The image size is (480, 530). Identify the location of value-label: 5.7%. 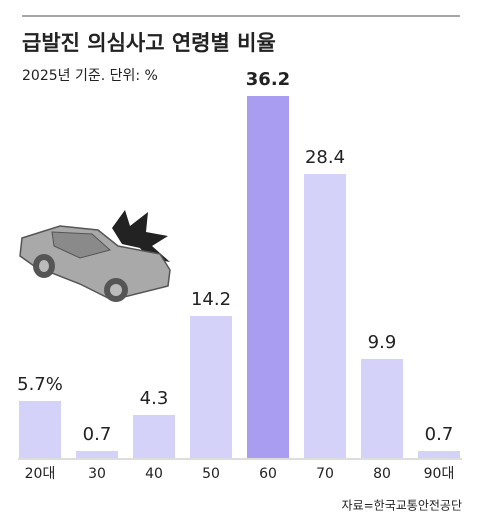
(40, 384).